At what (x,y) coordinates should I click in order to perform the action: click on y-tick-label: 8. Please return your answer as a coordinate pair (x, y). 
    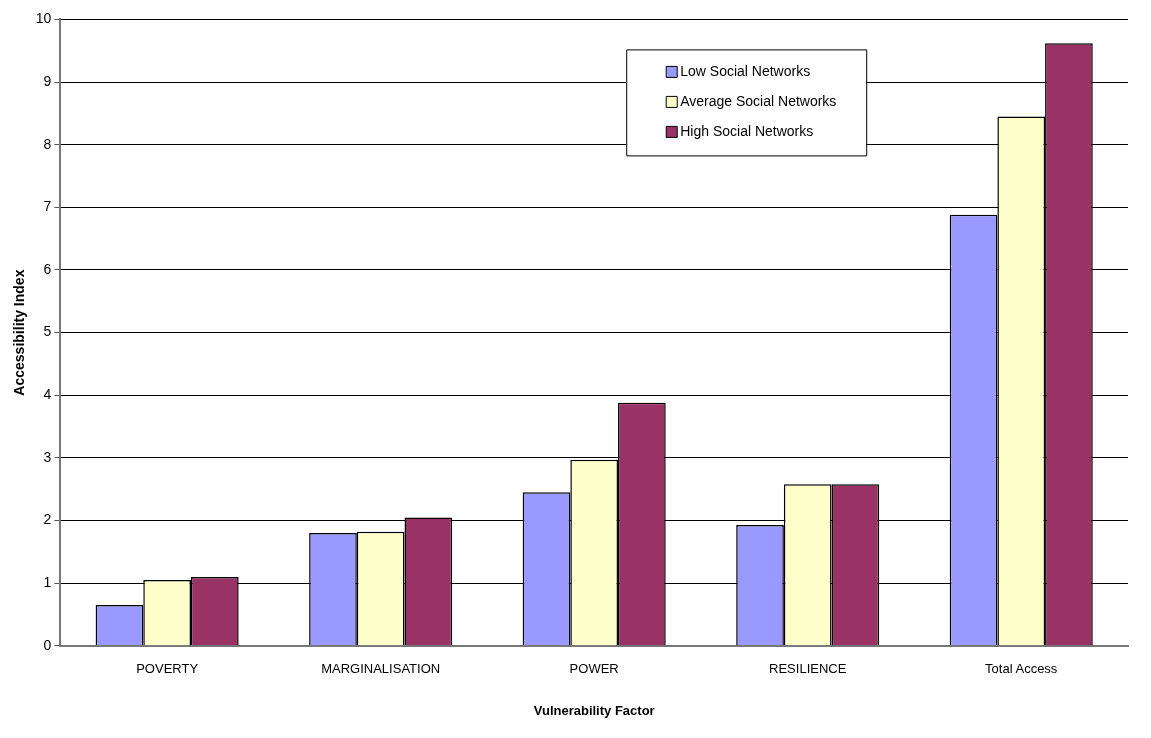
    Looking at the image, I should click on (47, 143).